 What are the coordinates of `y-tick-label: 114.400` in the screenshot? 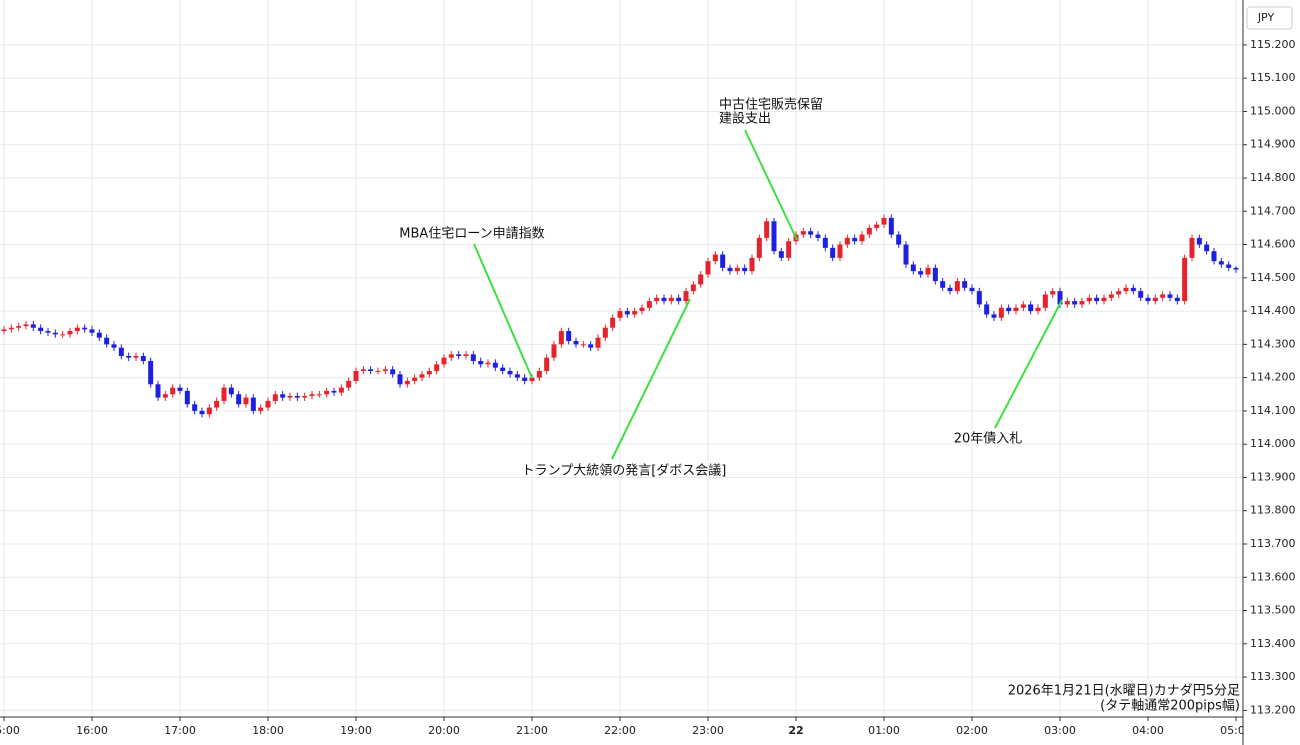 It's located at (1273, 310).